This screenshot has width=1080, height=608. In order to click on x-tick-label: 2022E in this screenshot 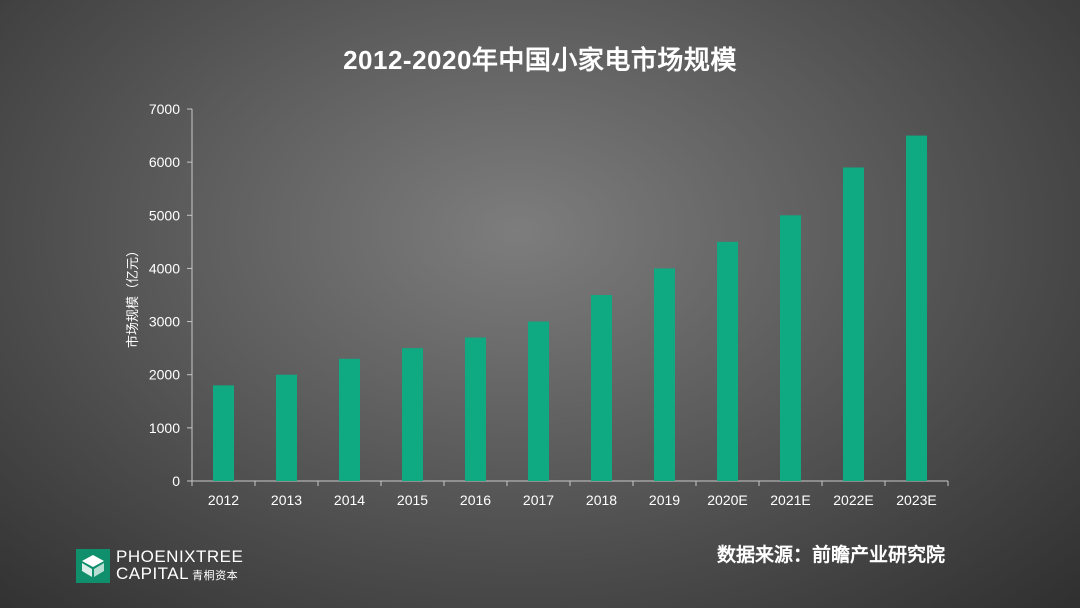, I will do `click(853, 500)`.